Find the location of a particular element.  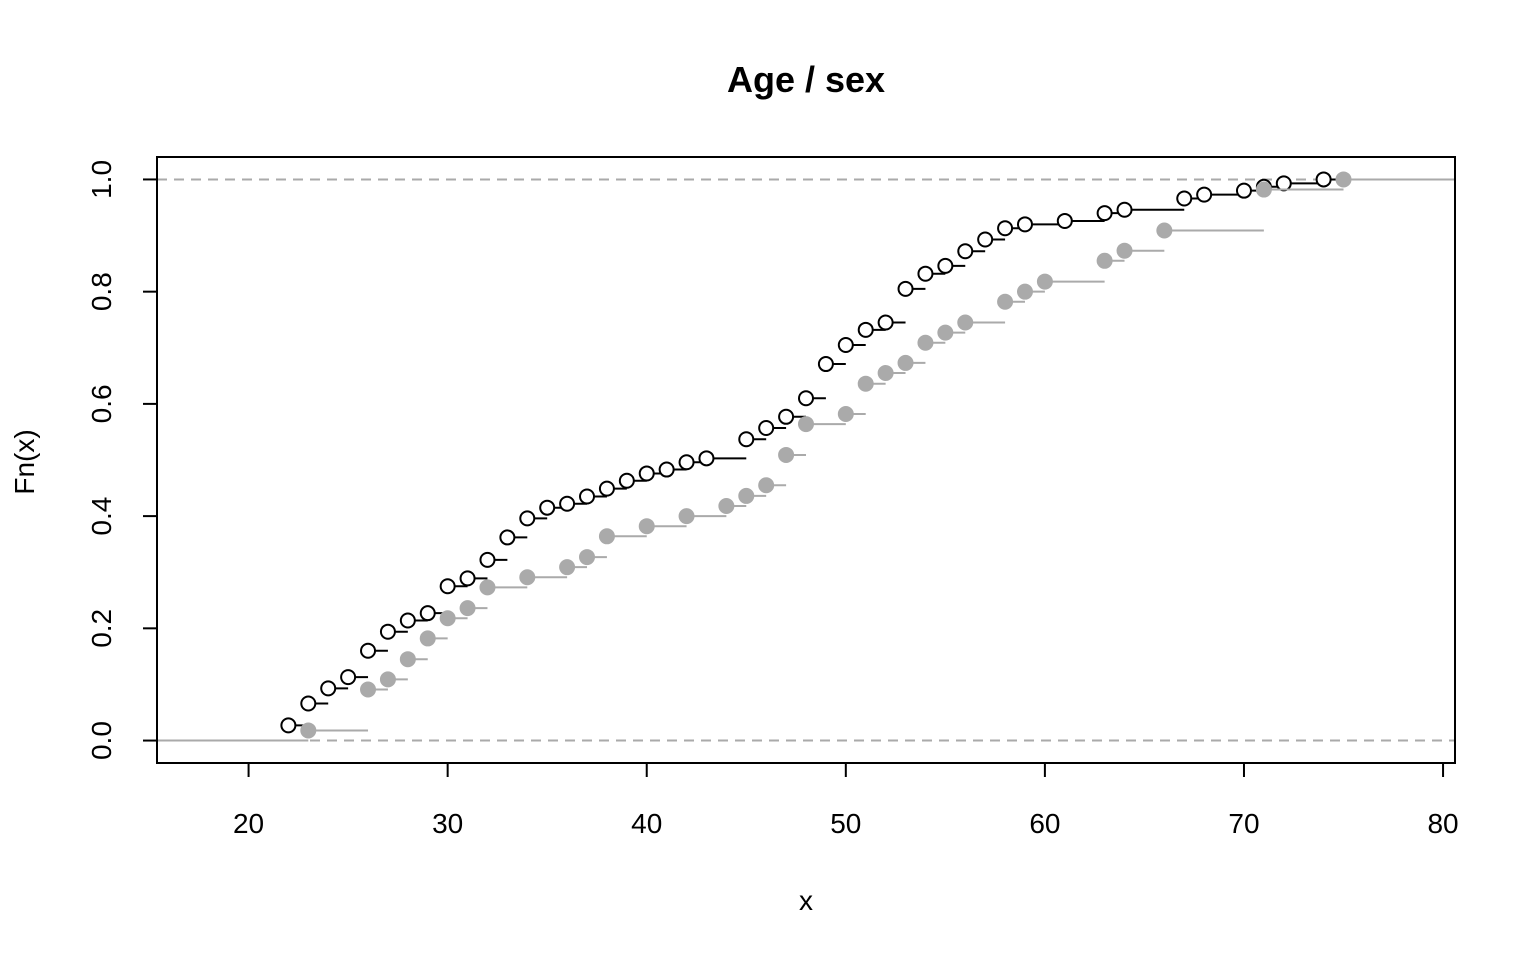

y-tick-label: 0.6 is located at coordinates (101, 403).